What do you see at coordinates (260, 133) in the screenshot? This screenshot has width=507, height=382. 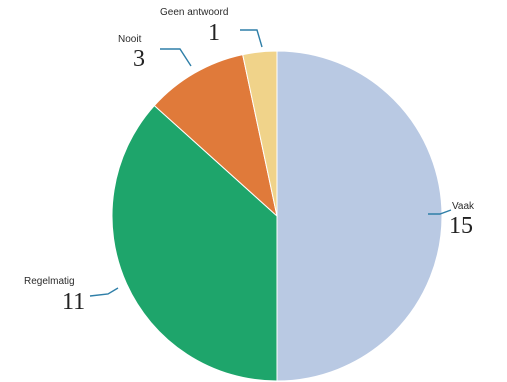 I see `pie-slice-geen-antwoord` at bounding box center [260, 133].